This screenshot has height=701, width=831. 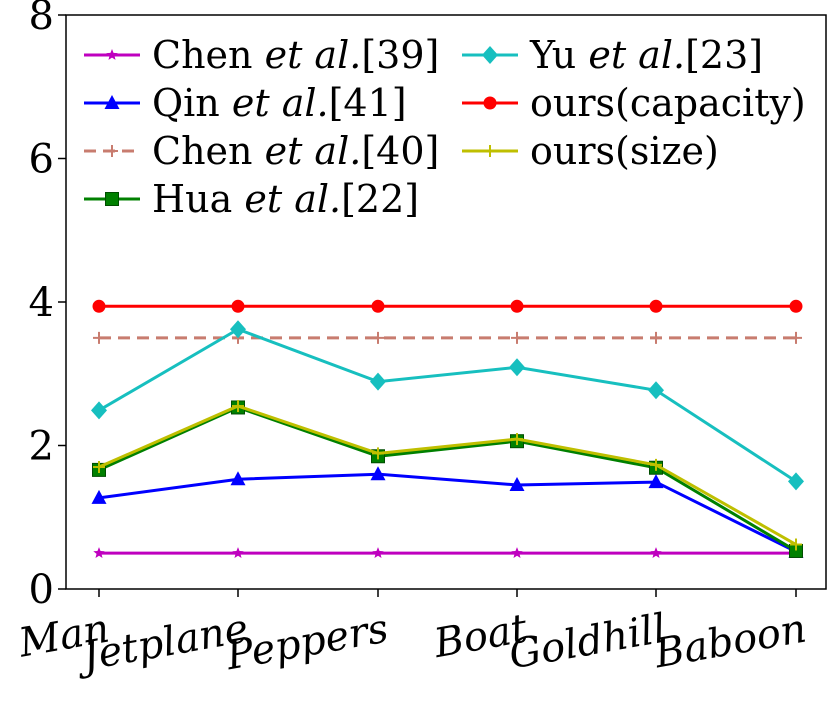 What do you see at coordinates (285, 199) in the screenshot?
I see `legend-label: Hua et al.[22]` at bounding box center [285, 199].